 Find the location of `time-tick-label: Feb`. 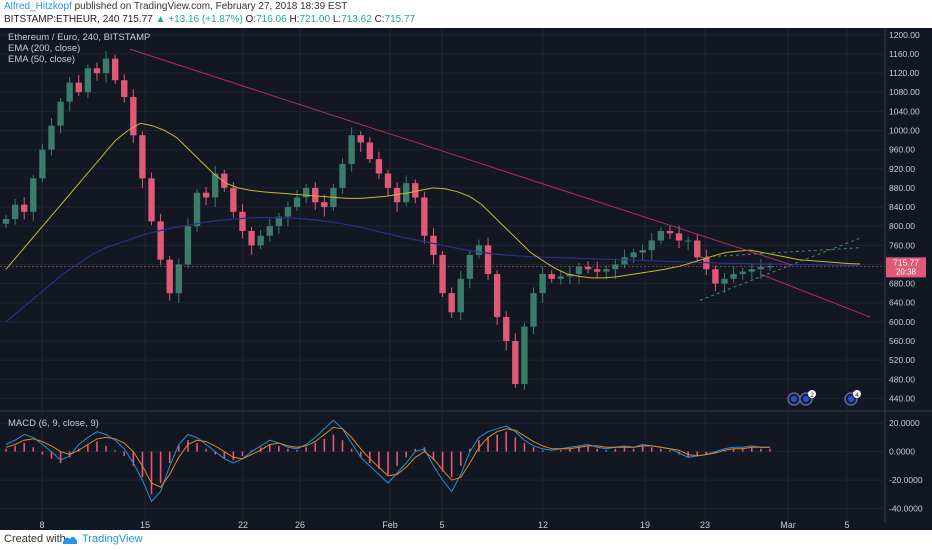

time-tick-label: Feb is located at coordinates (390, 525).